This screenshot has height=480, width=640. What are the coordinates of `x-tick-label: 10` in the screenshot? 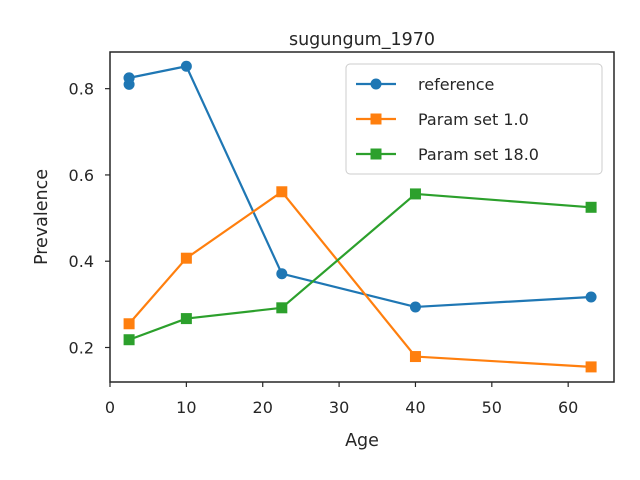 It's located at (186, 407).